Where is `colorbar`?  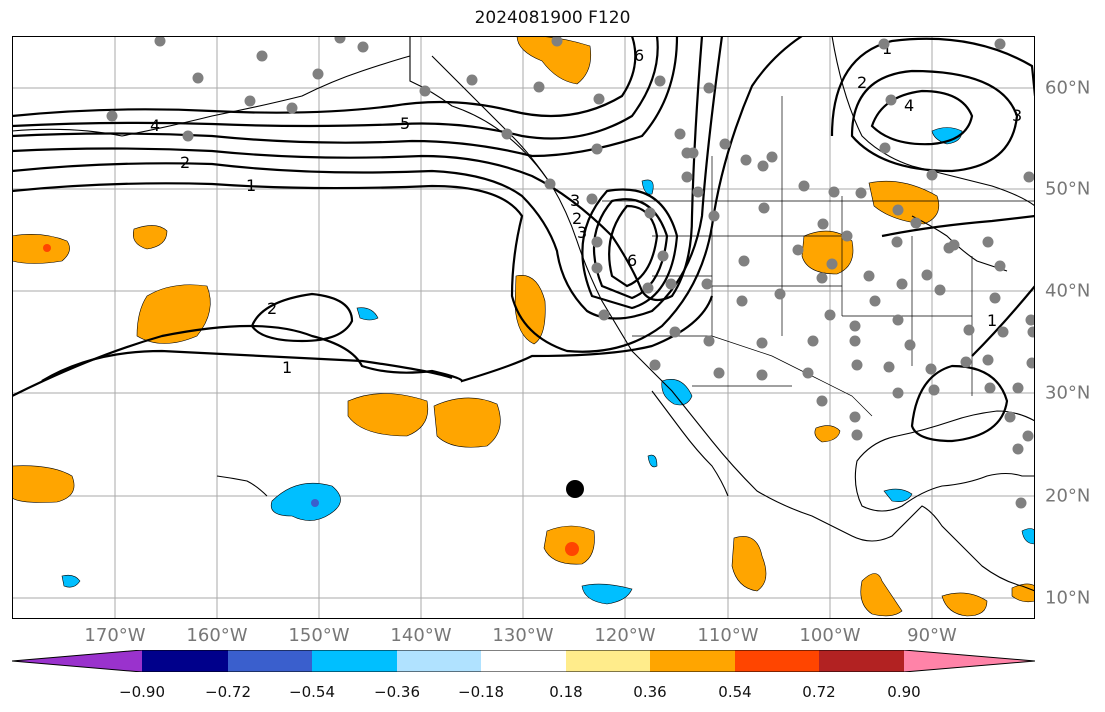
colorbar is located at coordinates (523, 661).